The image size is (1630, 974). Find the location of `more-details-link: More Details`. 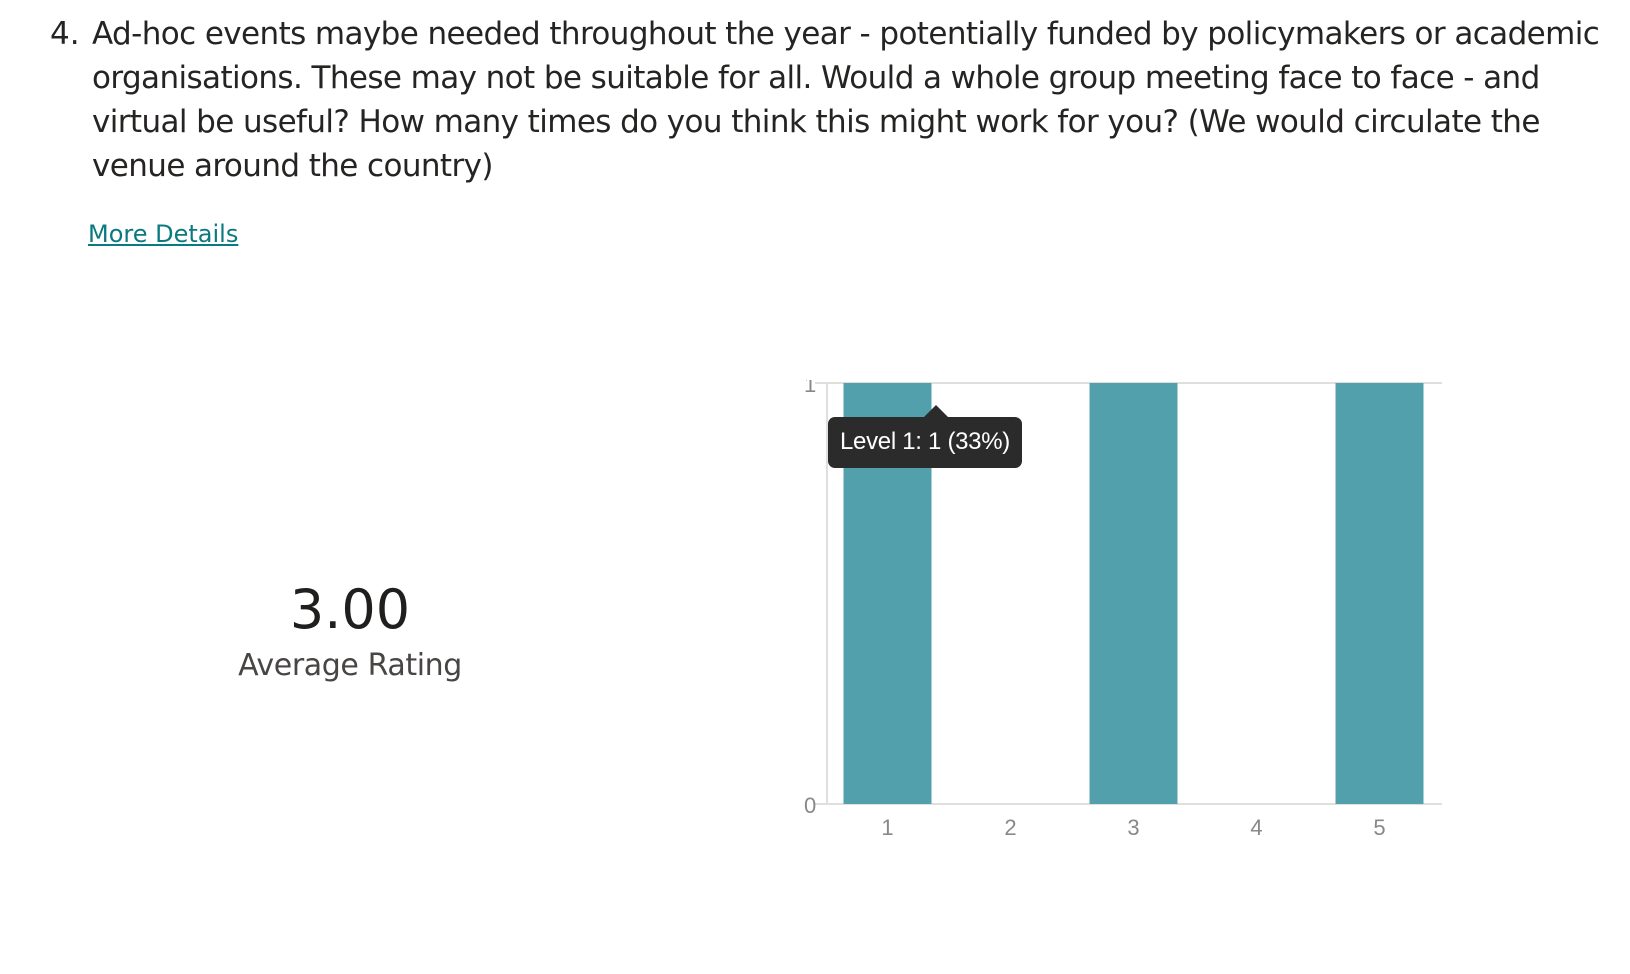

more-details-link: More Details is located at coordinates (163, 234).